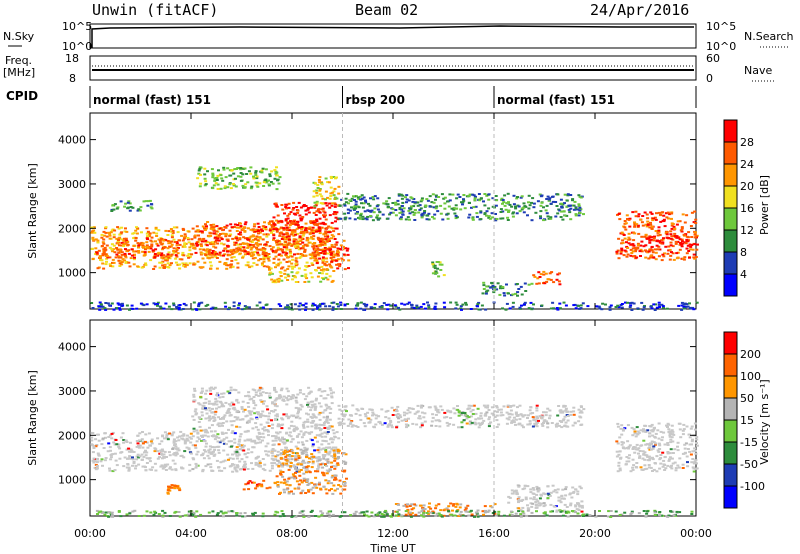 The width and height of the screenshot is (800, 554). What do you see at coordinates (77, 46) in the screenshot?
I see `nsky-tick-bottom: 10^0` at bounding box center [77, 46].